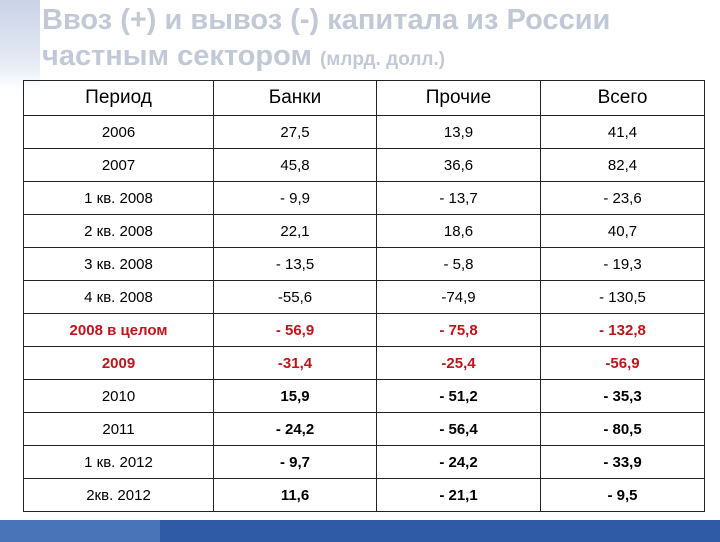  Describe the element at coordinates (458, 297) in the screenshot. I see `others-cell: -74,9` at that location.